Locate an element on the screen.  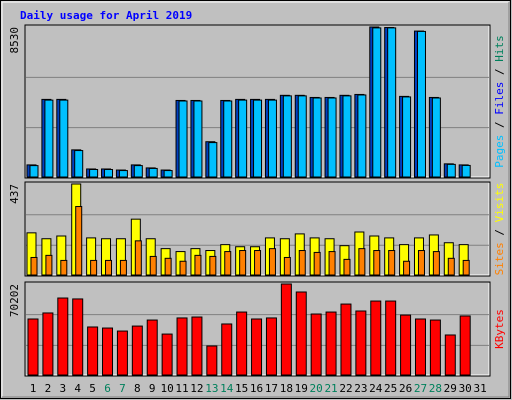
x-tick-label: 30 is located at coordinates (465, 388).